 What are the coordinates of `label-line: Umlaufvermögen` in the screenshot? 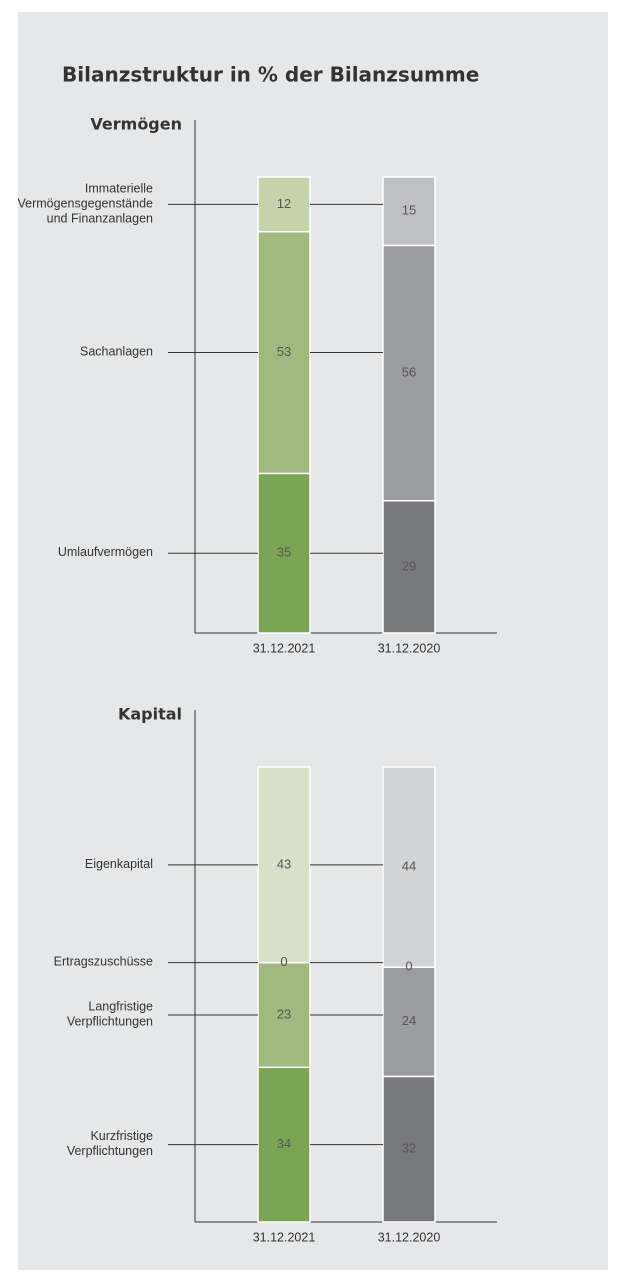 It's located at (105, 552).